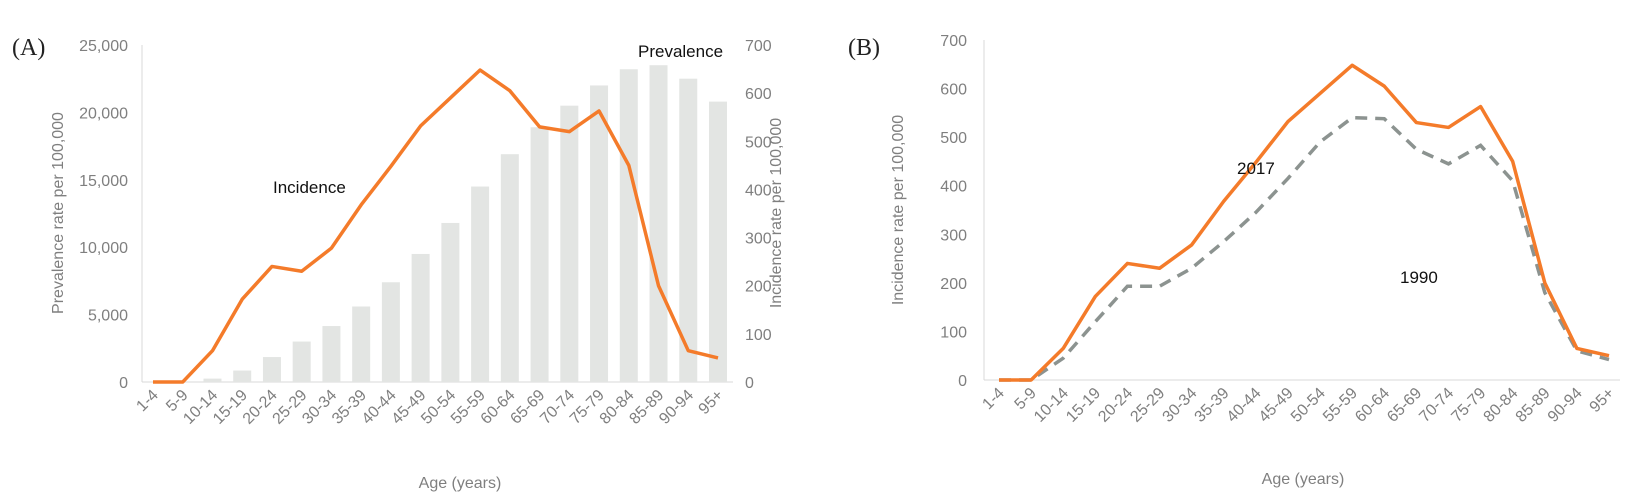 The width and height of the screenshot is (1625, 501). Describe the element at coordinates (103, 248) in the screenshot. I see `chart-a-ytick-left: 10,000` at that location.